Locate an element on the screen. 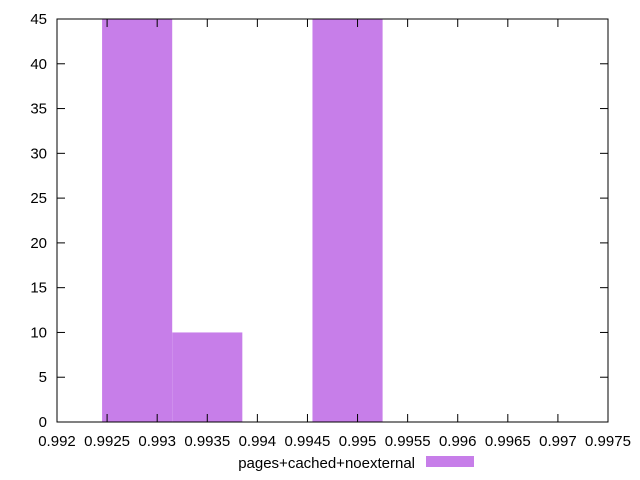 This screenshot has width=640, height=480. y-tick-label: 30 is located at coordinates (38, 153).